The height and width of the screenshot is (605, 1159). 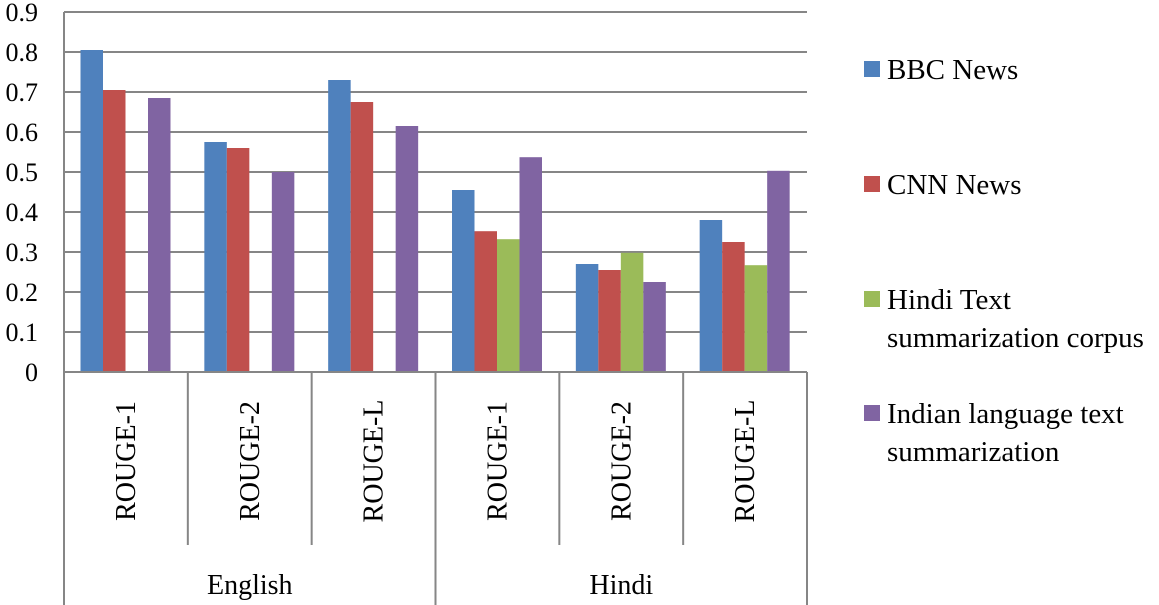 What do you see at coordinates (22, 193) in the screenshot?
I see `y-axis-ticks: 0 0.1 0.2 0.3 0.4 0.5 0.6 0.7 0.8 0.9` at bounding box center [22, 193].